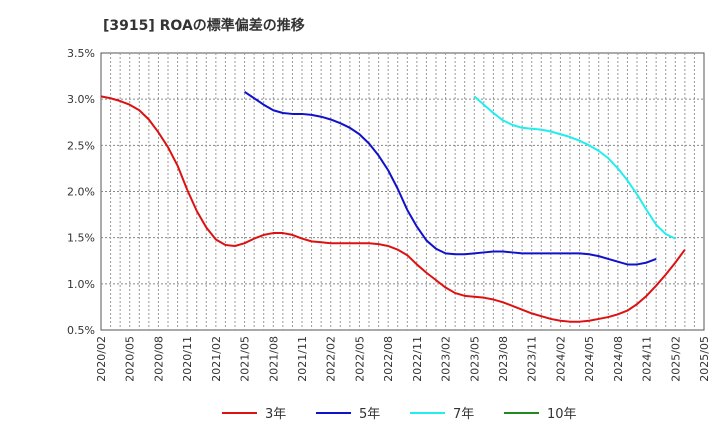 The image size is (720, 440). Describe the element at coordinates (204, 25) in the screenshot. I see `chart-title: [3915] ROAの標準偏差の推移` at that location.